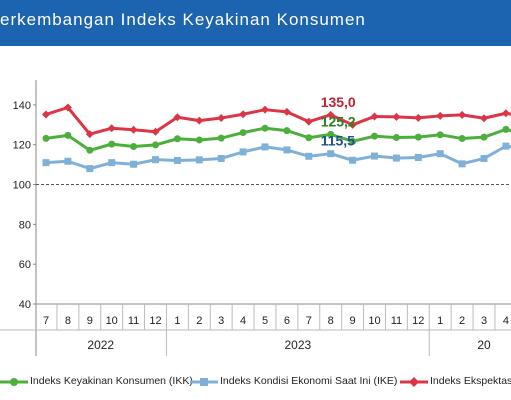 This screenshot has height=400, width=511. Describe the element at coordinates (111, 381) in the screenshot. I see `legend-label-ikk: Indeks Keyakinan Konsumen (IKK)` at that location.